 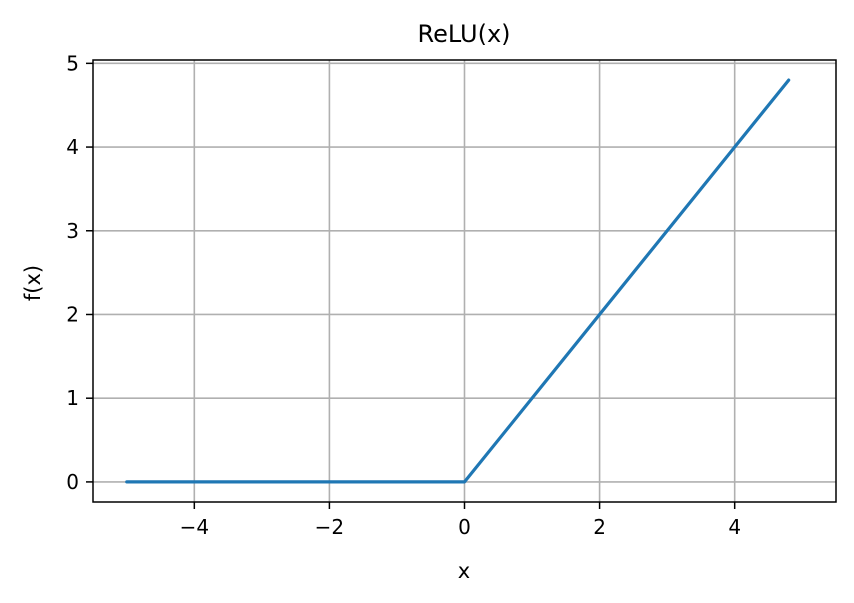 What do you see at coordinates (72, 147) in the screenshot?
I see `y-tick-label: 4` at bounding box center [72, 147].